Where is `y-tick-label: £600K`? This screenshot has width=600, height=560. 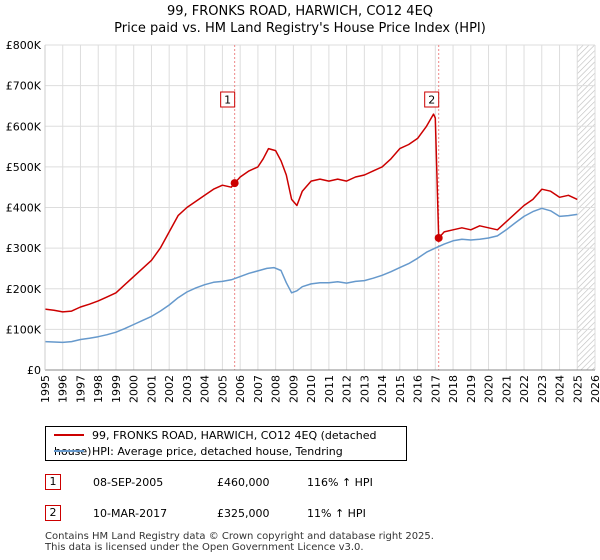
y-tick-label: £600K is located at coordinates (24, 126).